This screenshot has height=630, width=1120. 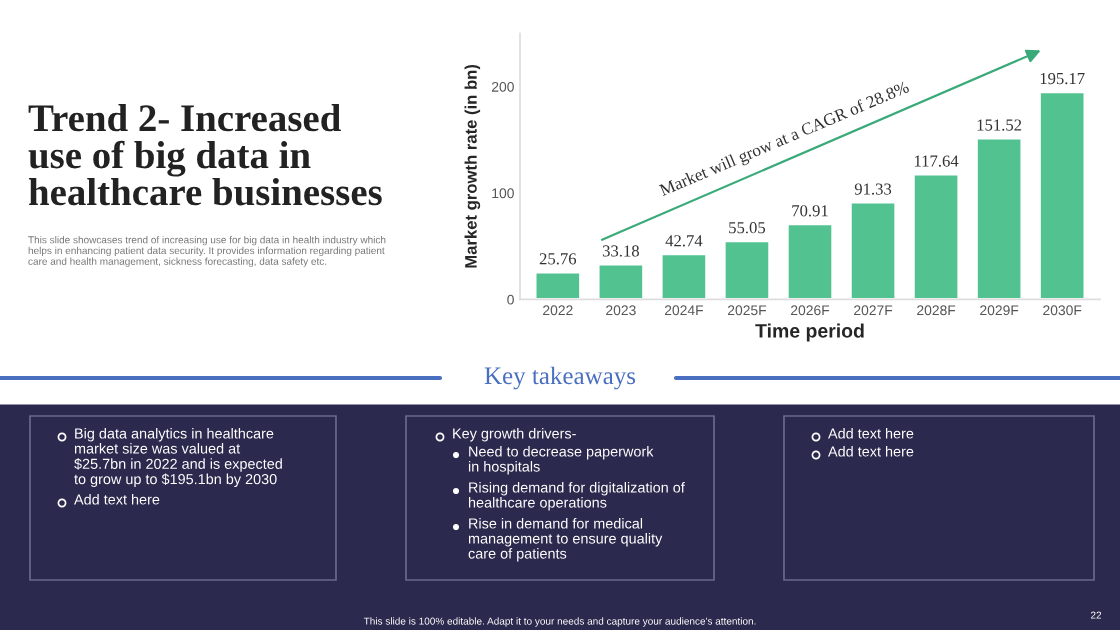 I want to click on text: Trend 2- Increased use of big data in healthcare businesses, so click(x=205, y=155).